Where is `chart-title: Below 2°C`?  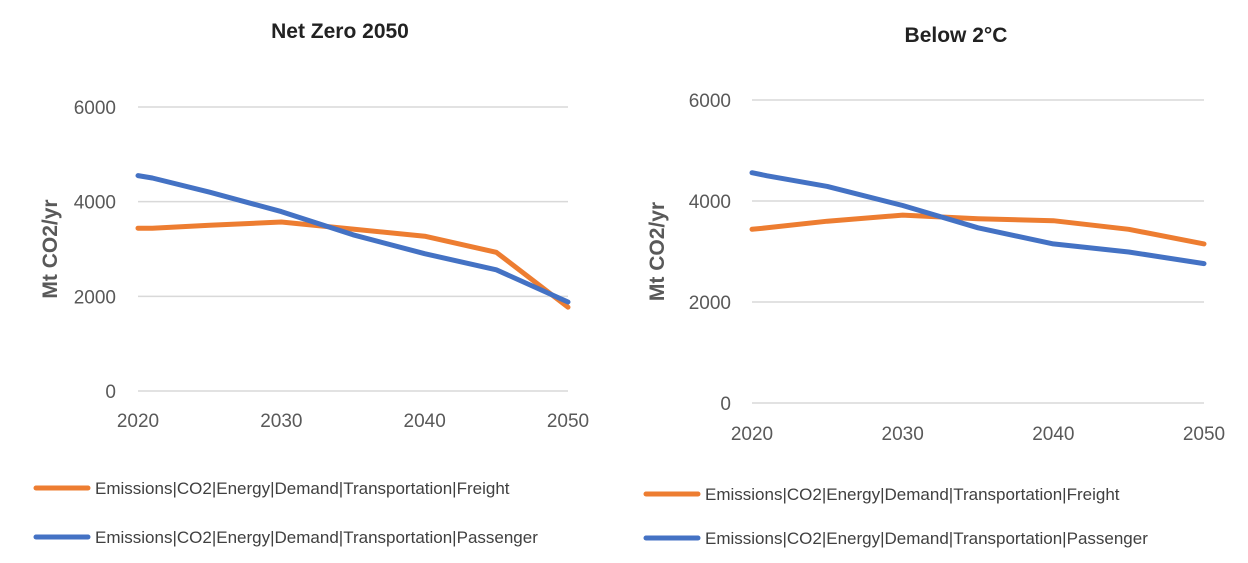
chart-title: Below 2°C is located at coordinates (956, 35).